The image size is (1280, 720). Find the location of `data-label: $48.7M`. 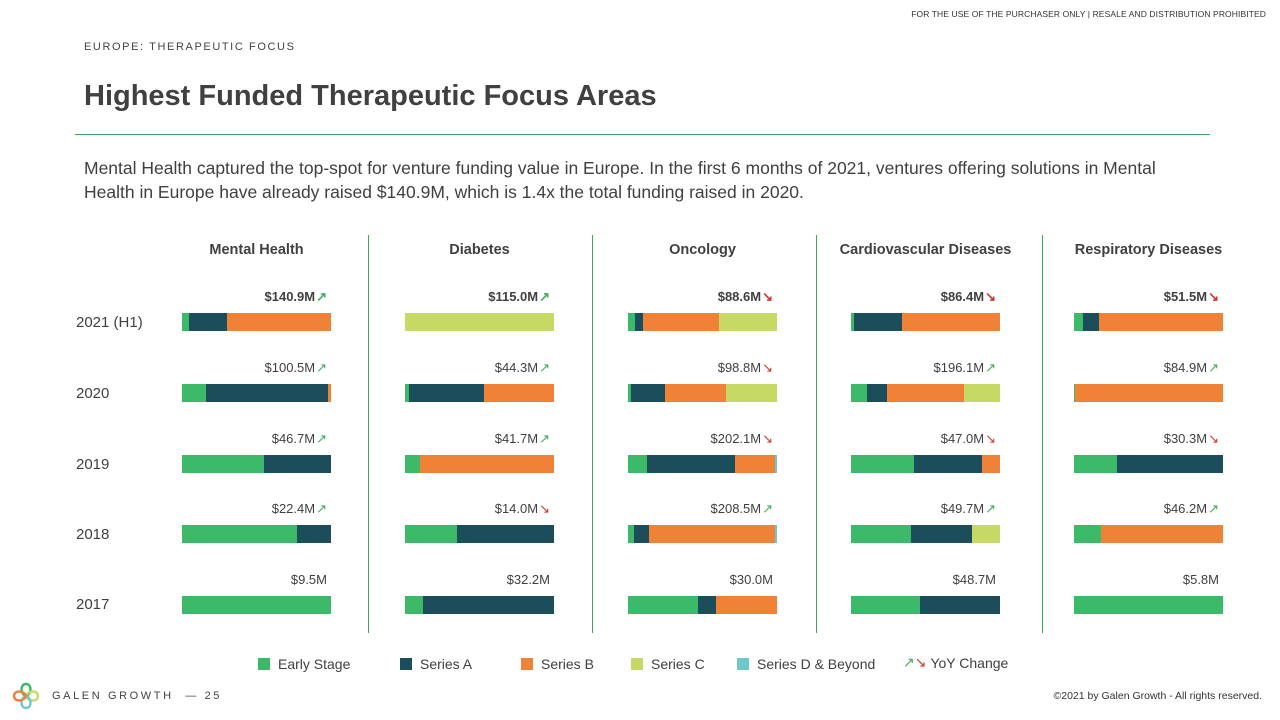

data-label: $48.7M is located at coordinates (974, 579).